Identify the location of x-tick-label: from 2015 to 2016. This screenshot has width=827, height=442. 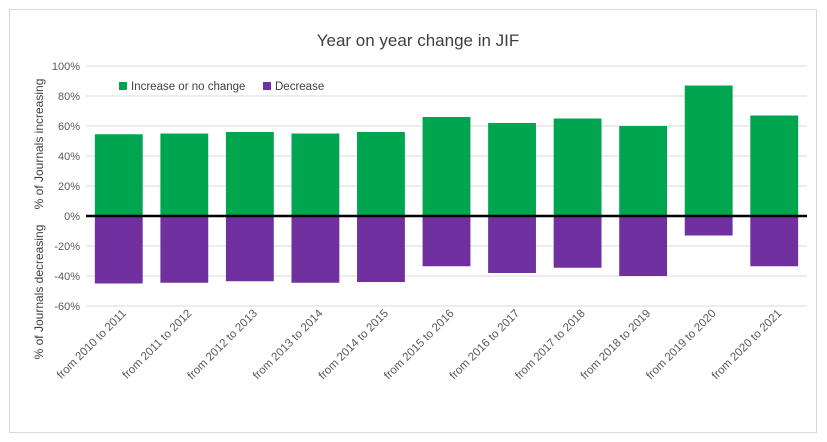
(419, 345).